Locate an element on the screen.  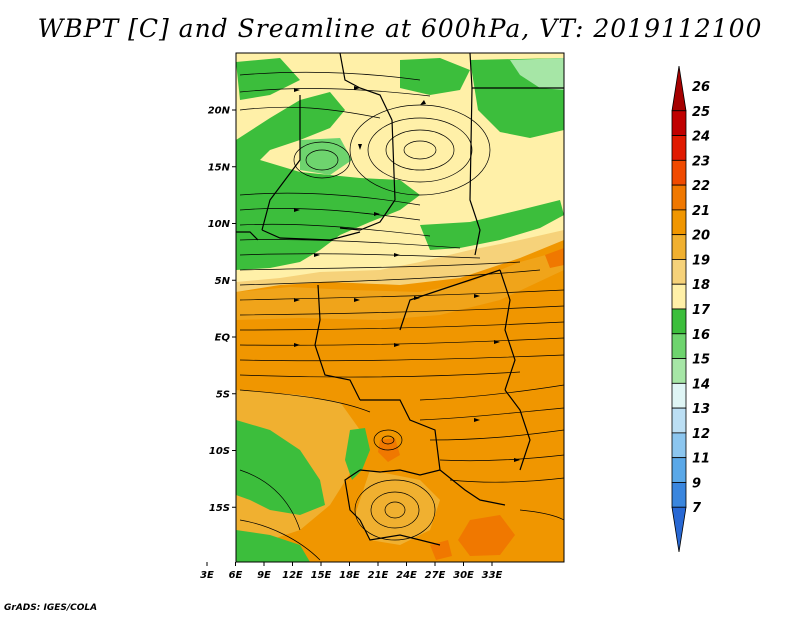
lon-tick-label: 9E is located at coordinates (264, 575).